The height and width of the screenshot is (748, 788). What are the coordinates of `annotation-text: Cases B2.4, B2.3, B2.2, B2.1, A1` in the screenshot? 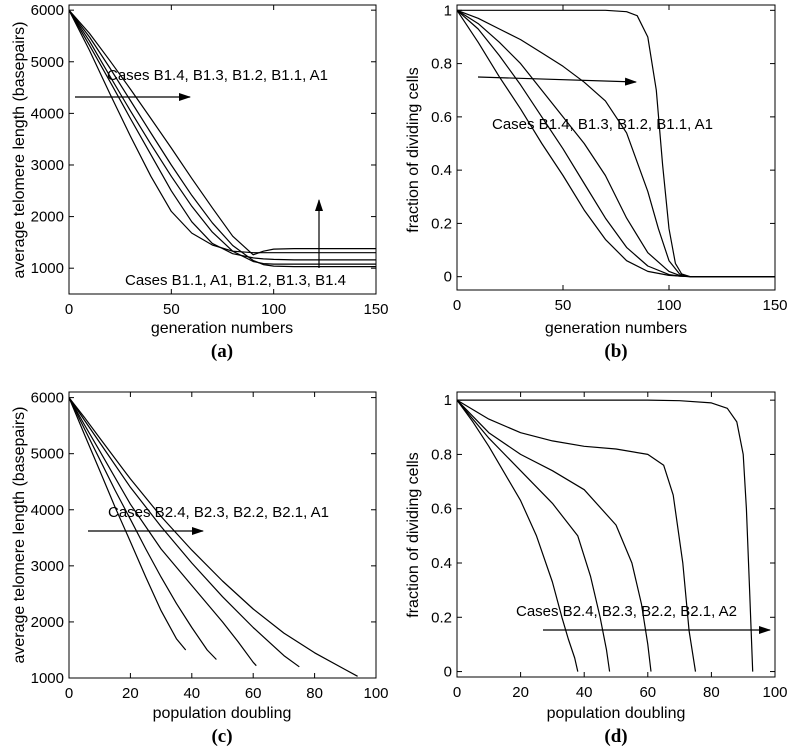 It's located at (218, 512).